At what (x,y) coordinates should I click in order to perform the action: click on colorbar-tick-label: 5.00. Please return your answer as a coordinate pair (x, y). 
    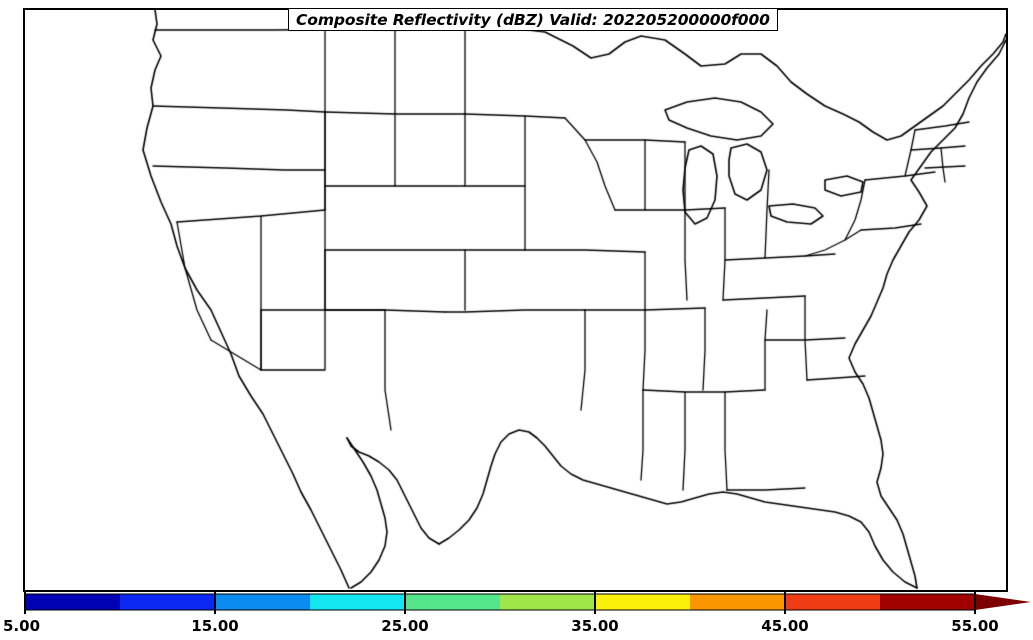
    Looking at the image, I should click on (21, 626).